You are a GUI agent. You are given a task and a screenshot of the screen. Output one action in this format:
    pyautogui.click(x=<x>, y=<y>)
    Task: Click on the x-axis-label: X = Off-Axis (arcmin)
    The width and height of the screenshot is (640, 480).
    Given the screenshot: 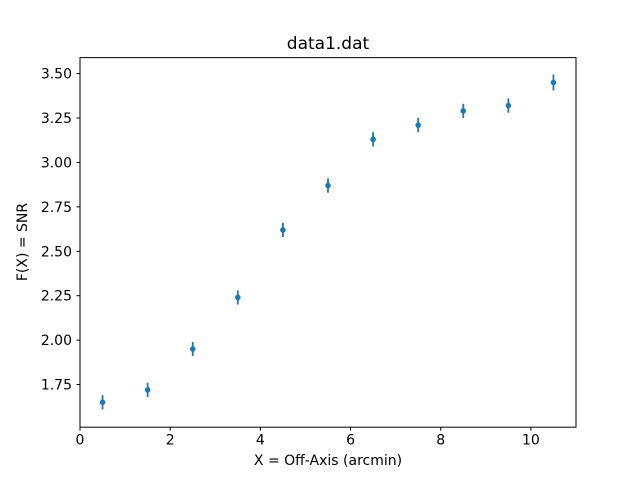 What is the action you would take?
    pyautogui.click(x=328, y=461)
    